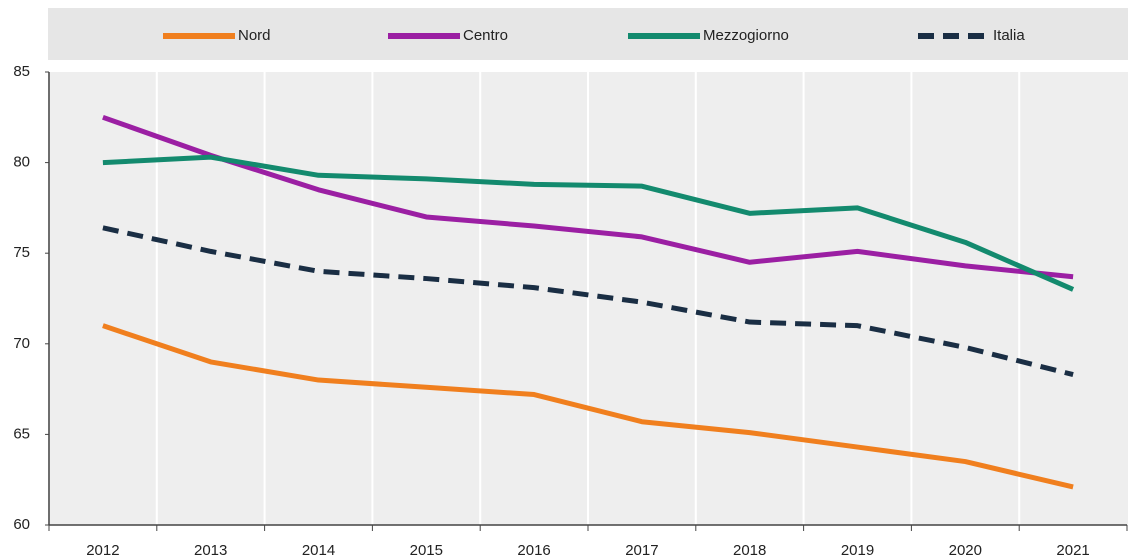 This screenshot has height=560, width=1134. I want to click on x-tick-label: 2021, so click(1072, 550).